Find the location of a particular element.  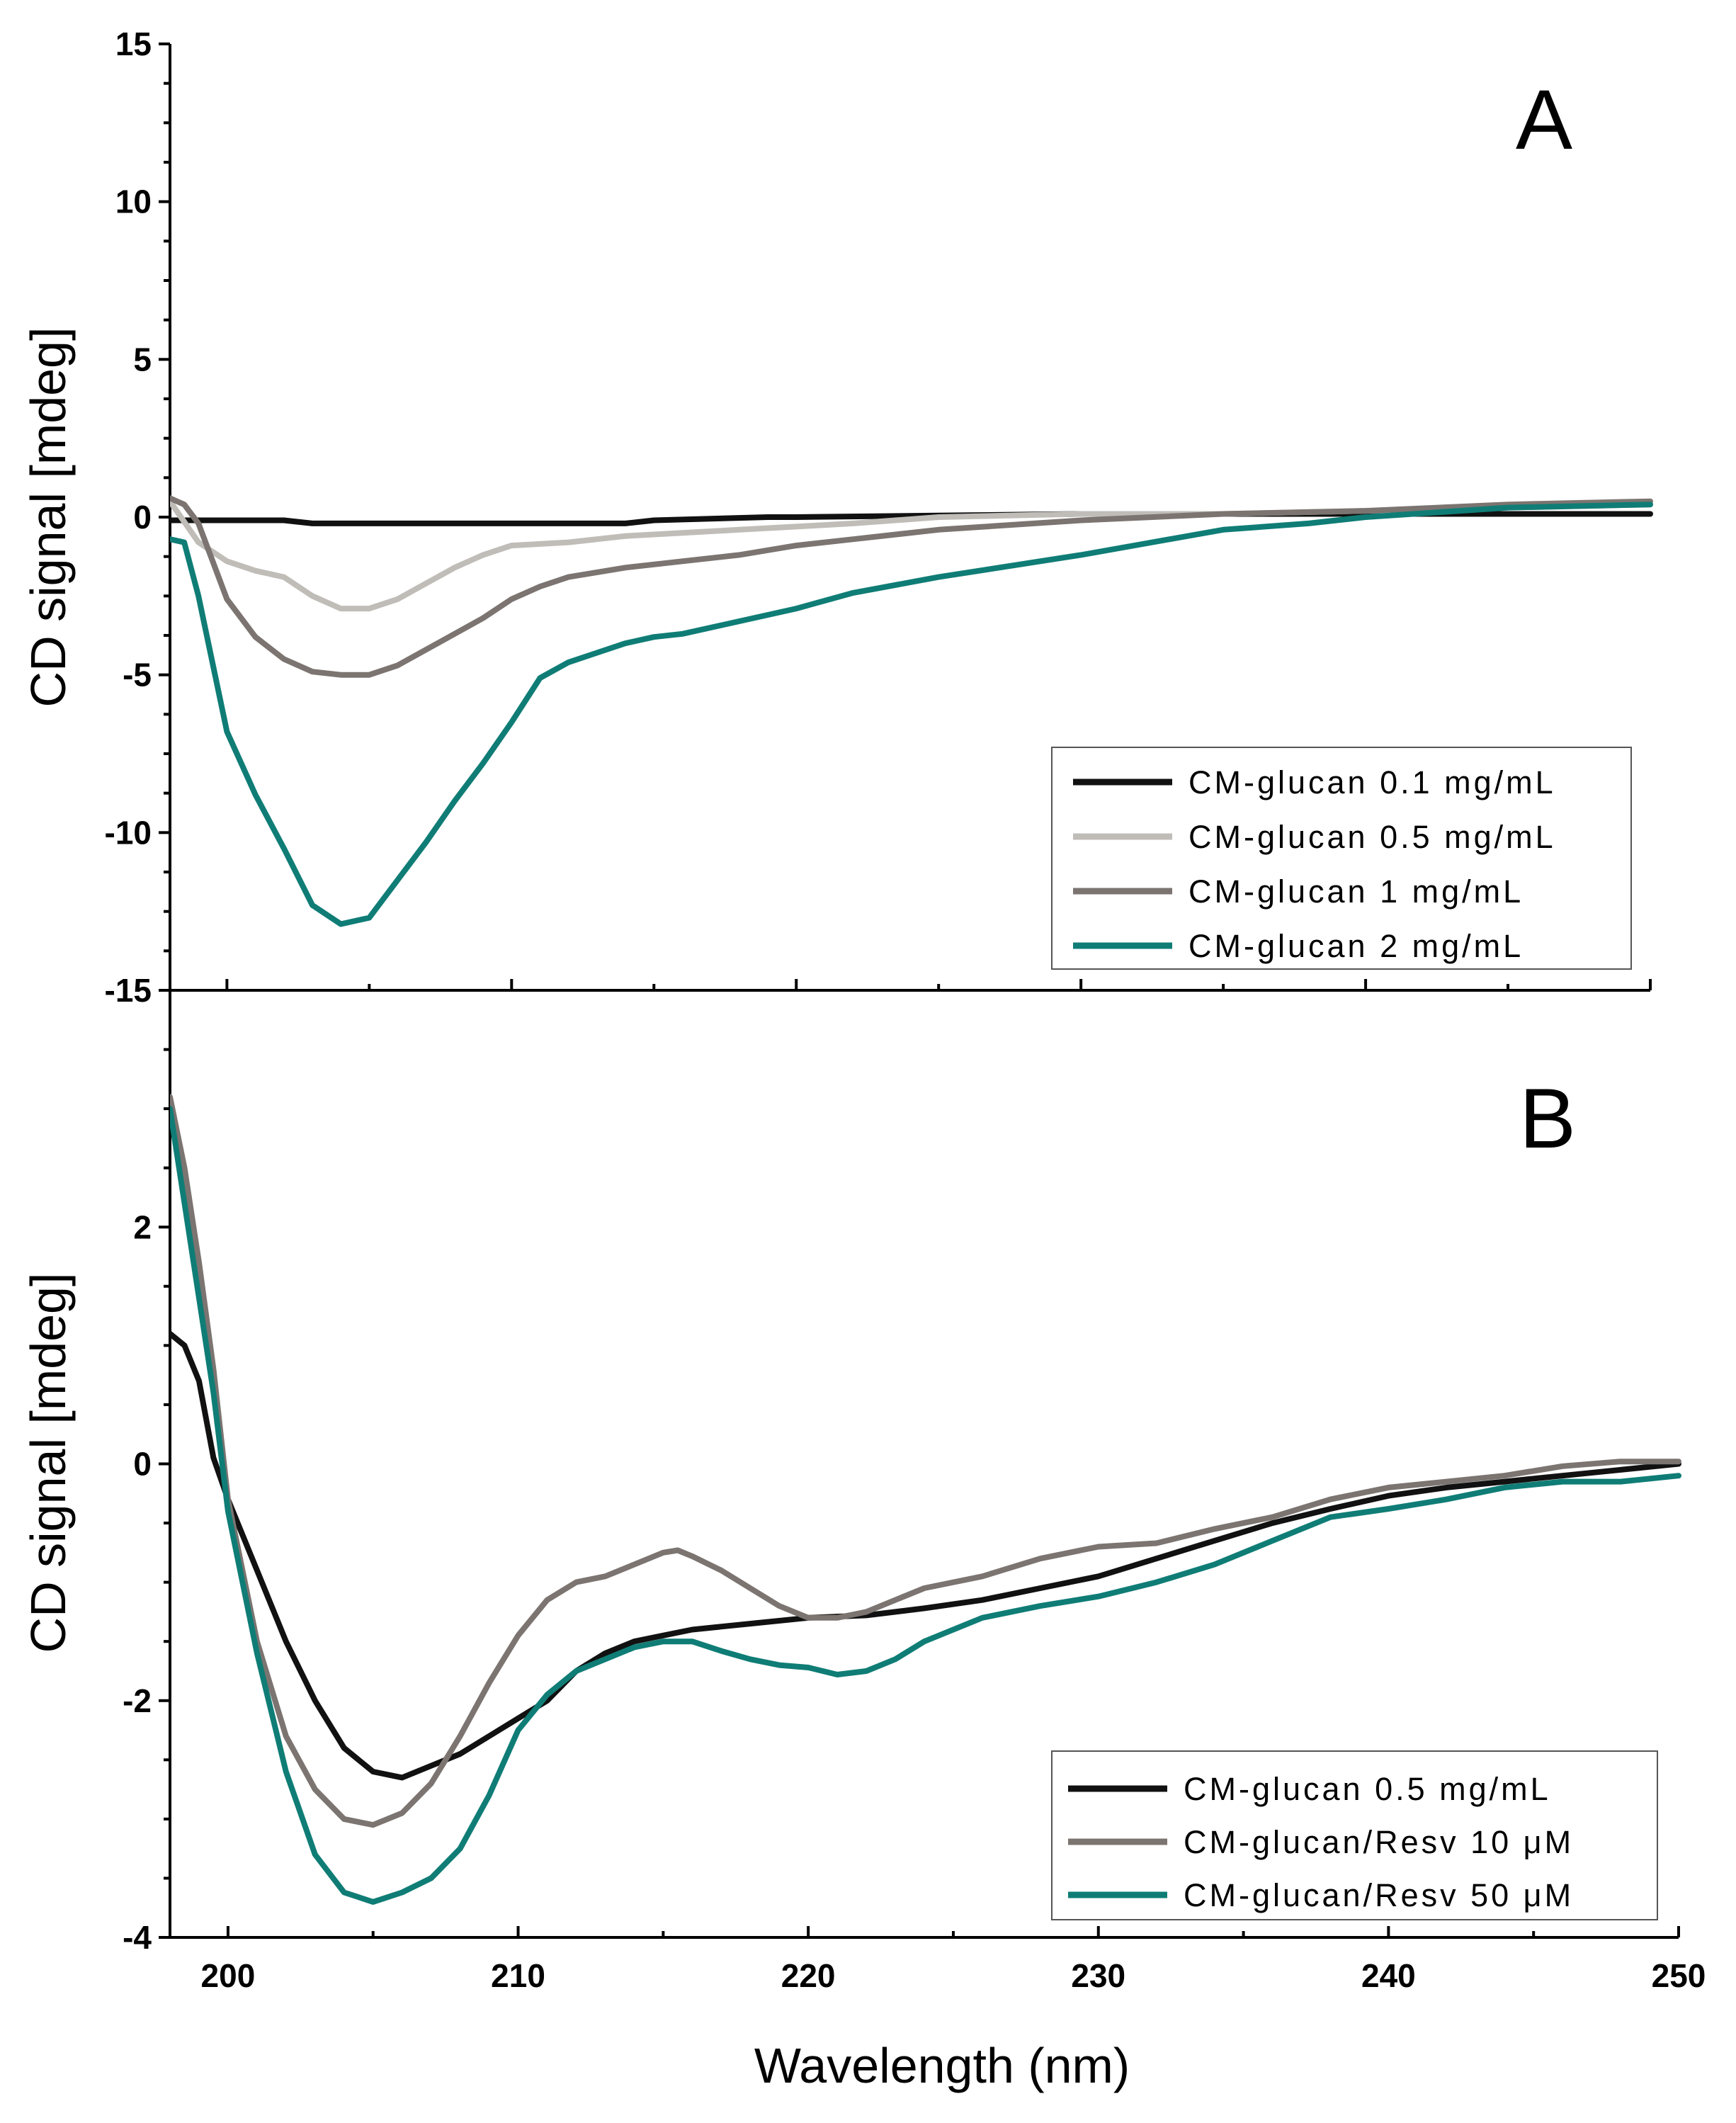

panel-b-y-tick-label: 0 is located at coordinates (143, 1464).